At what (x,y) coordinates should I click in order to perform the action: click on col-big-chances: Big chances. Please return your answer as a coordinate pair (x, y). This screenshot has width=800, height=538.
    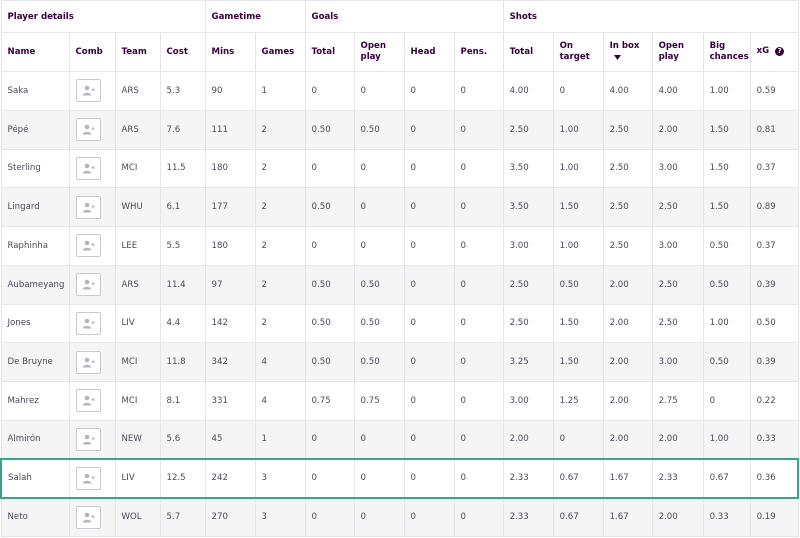
    Looking at the image, I should click on (726, 52).